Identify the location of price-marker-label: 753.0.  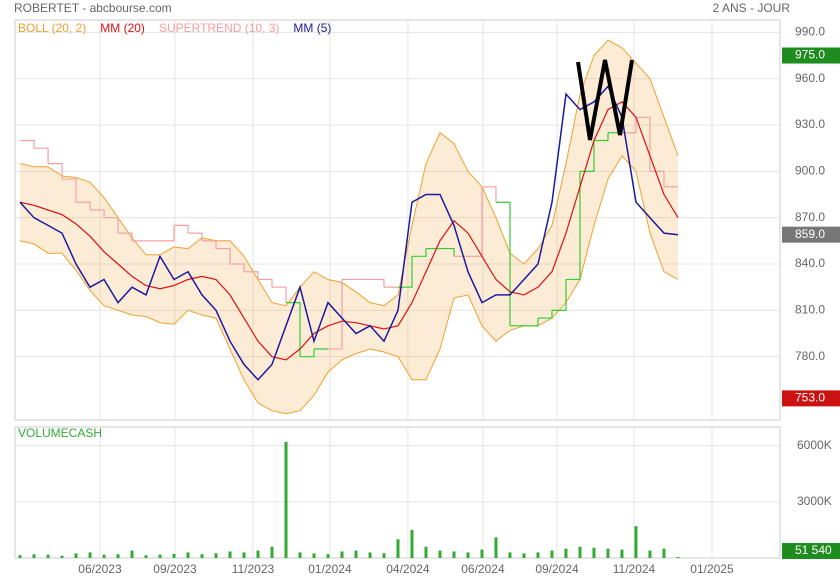
(810, 398).